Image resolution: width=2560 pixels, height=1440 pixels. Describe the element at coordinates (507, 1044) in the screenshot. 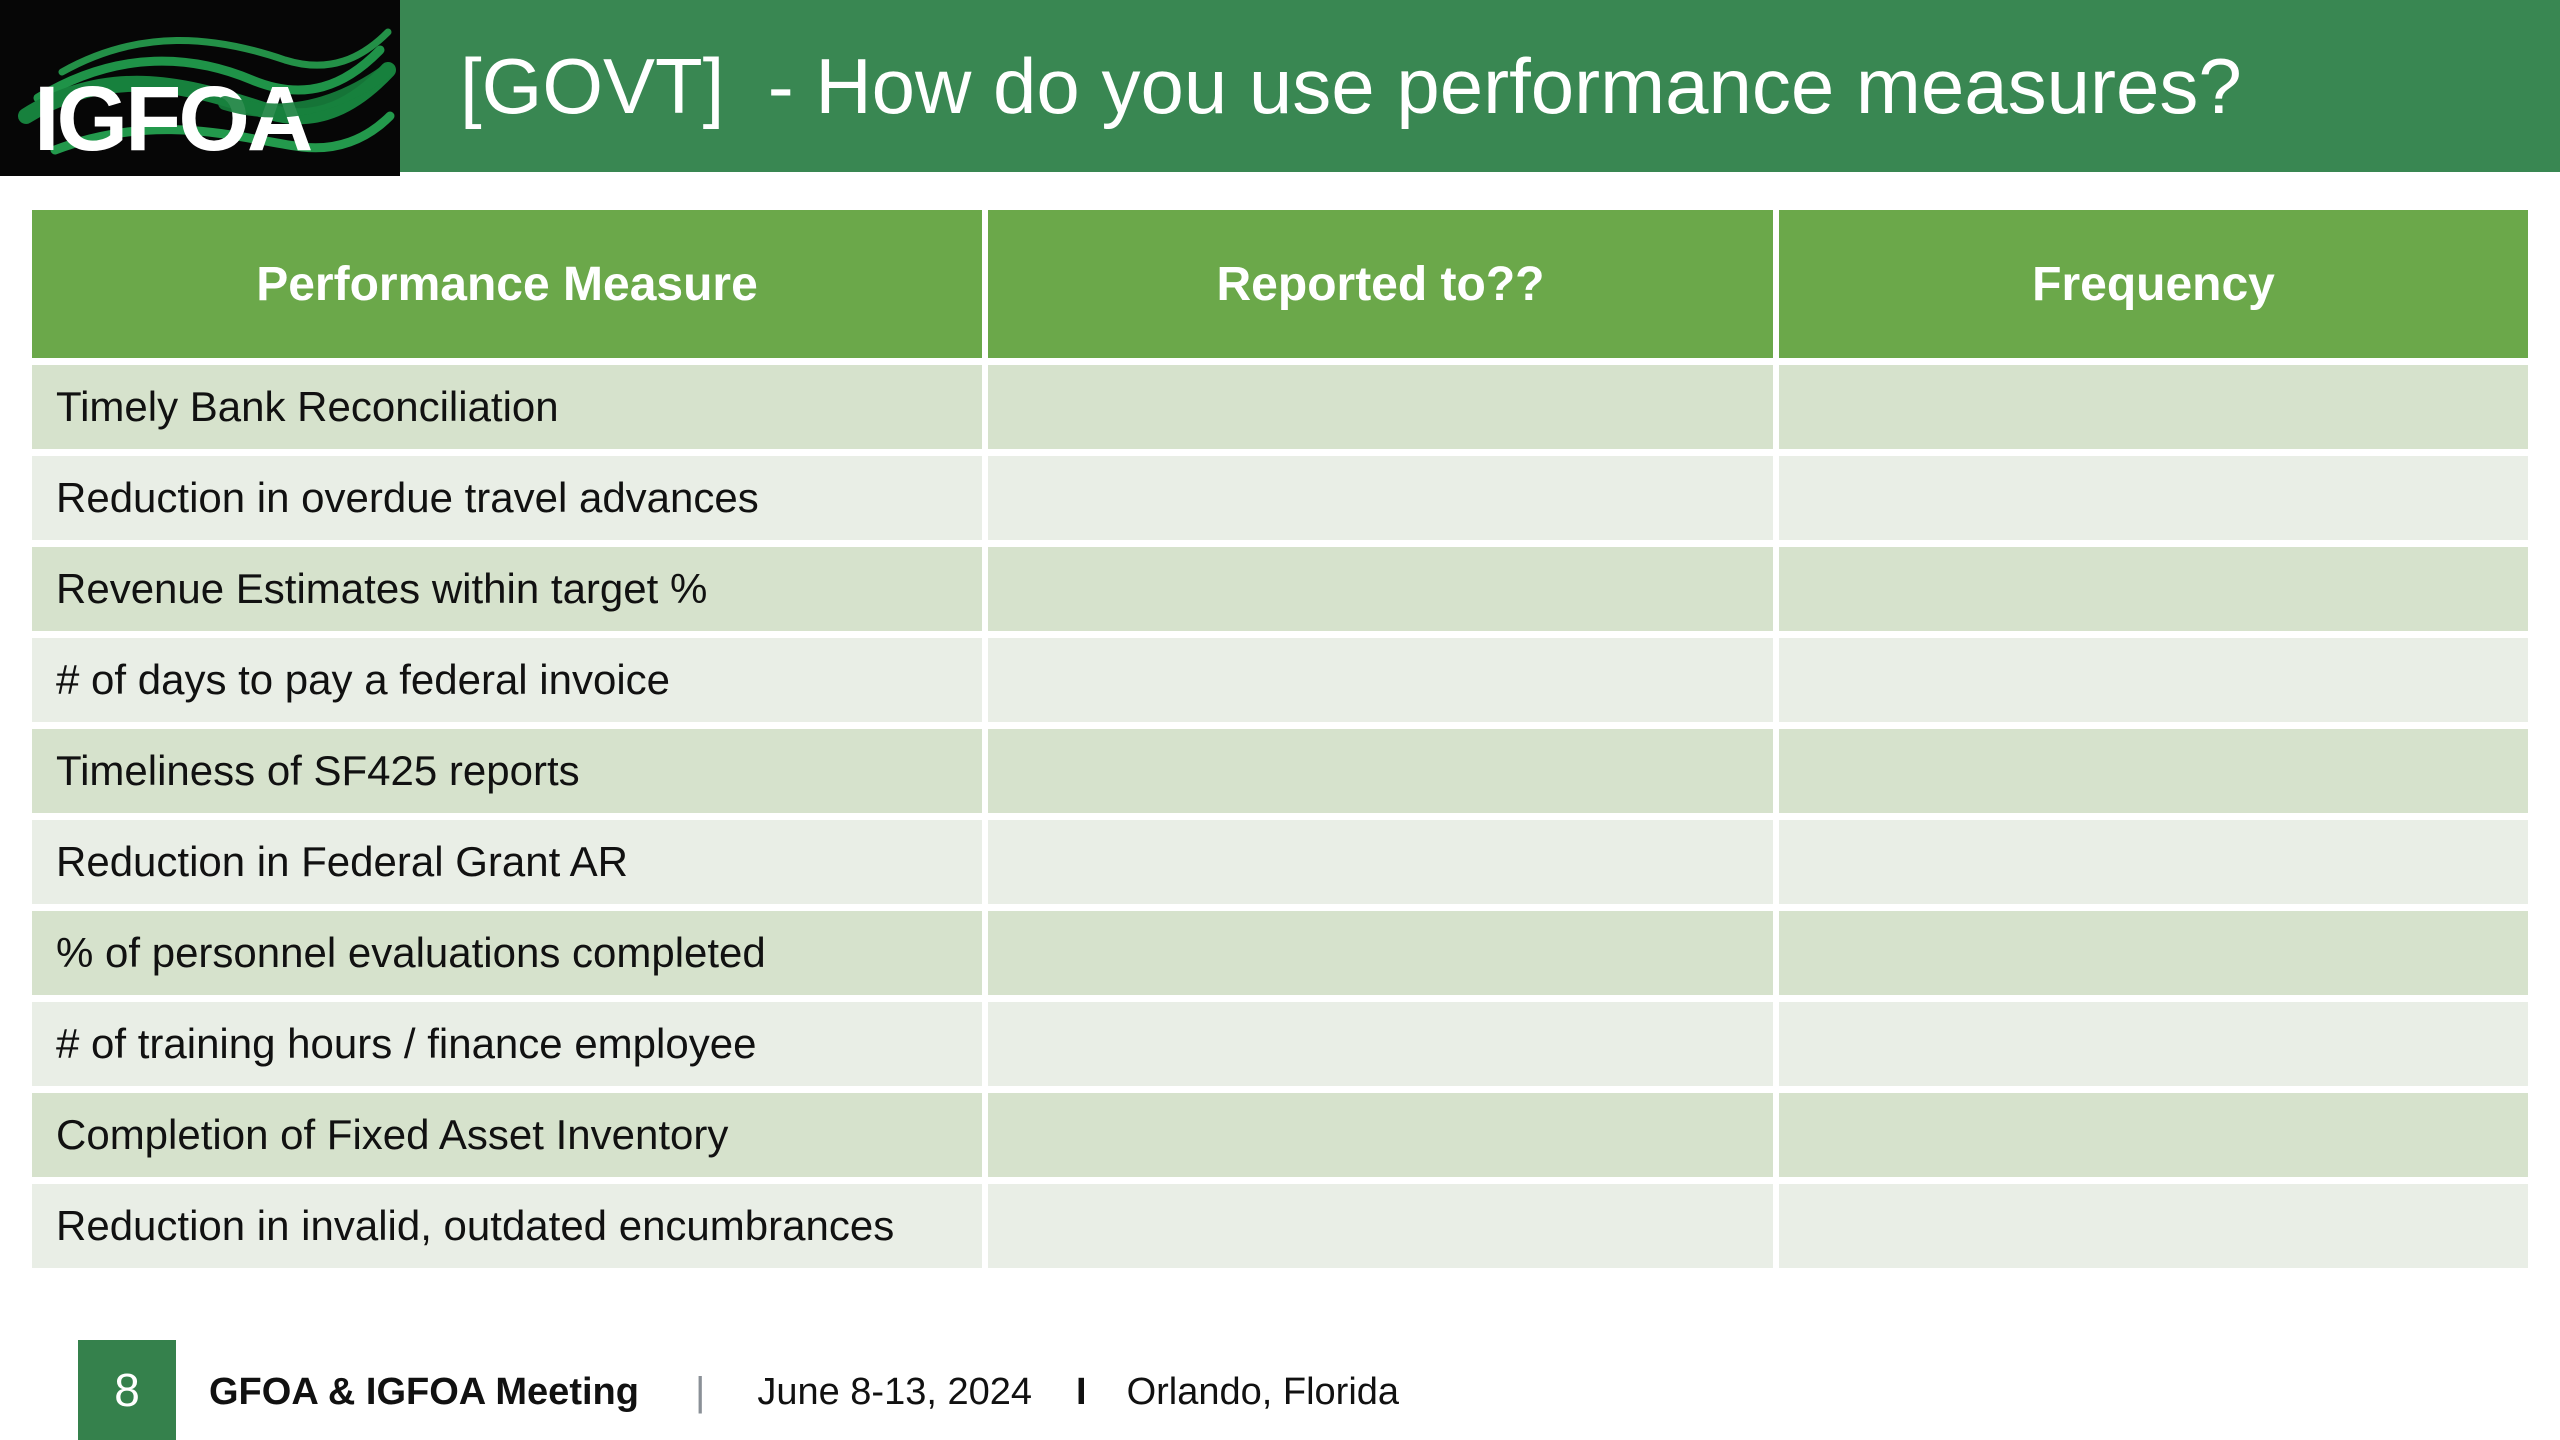

I see `measure-cell: # of training hours / finance employee` at that location.